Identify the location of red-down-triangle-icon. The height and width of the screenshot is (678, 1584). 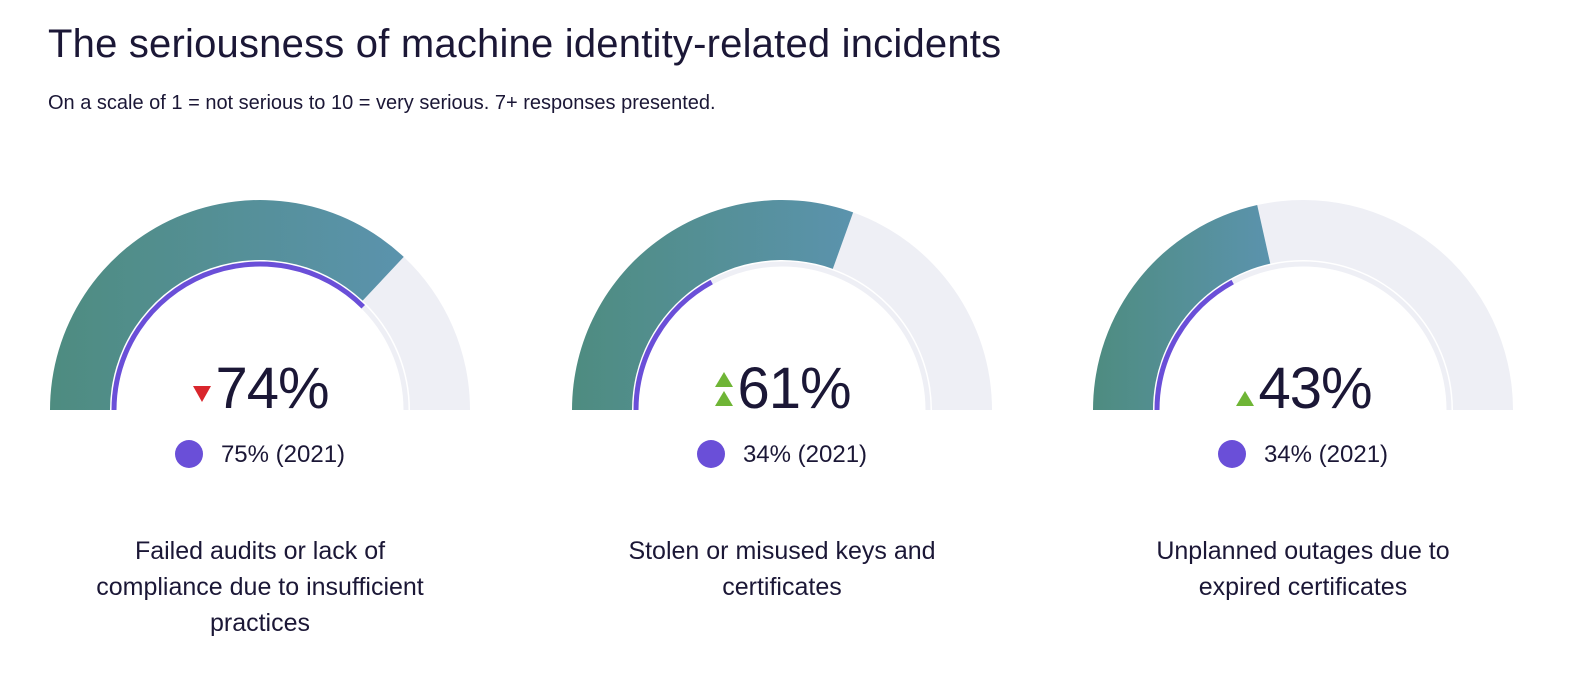
(202, 394).